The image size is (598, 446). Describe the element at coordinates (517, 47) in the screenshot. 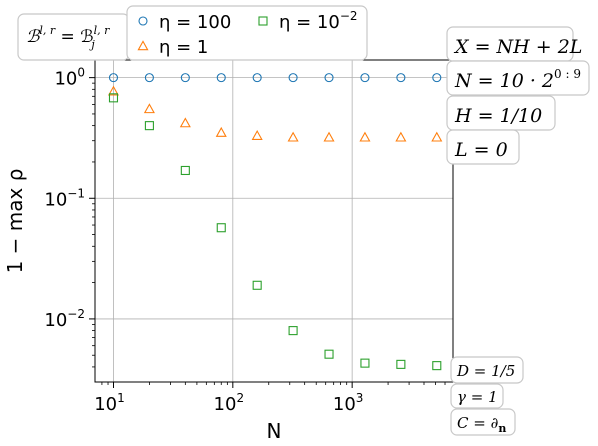

I see `annotation-text: X = NH + 2L` at that location.